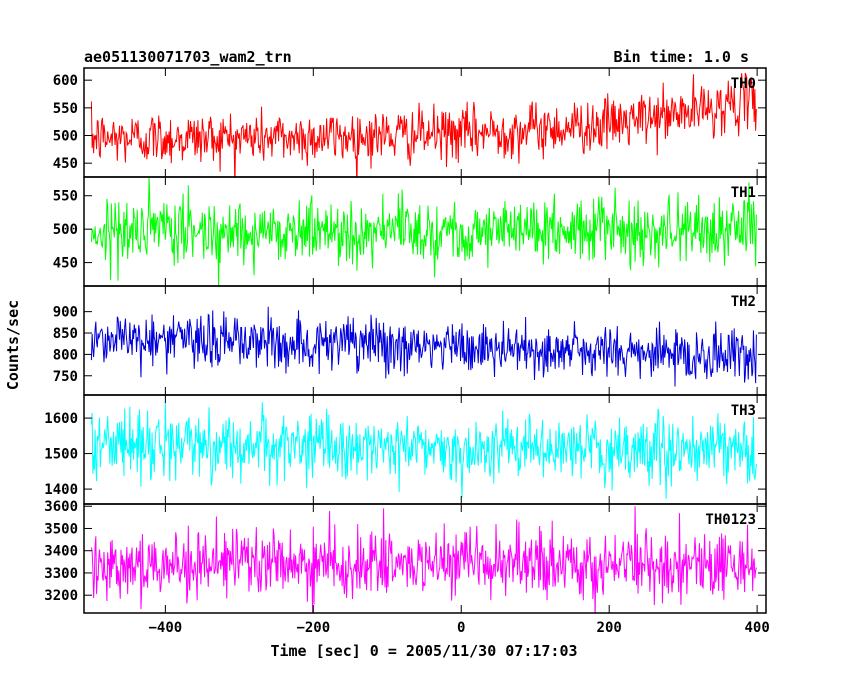 Image resolution: width=850 pixels, height=680 pixels. What do you see at coordinates (743, 193) in the screenshot?
I see `panel-label-th1: TH1` at bounding box center [743, 193].